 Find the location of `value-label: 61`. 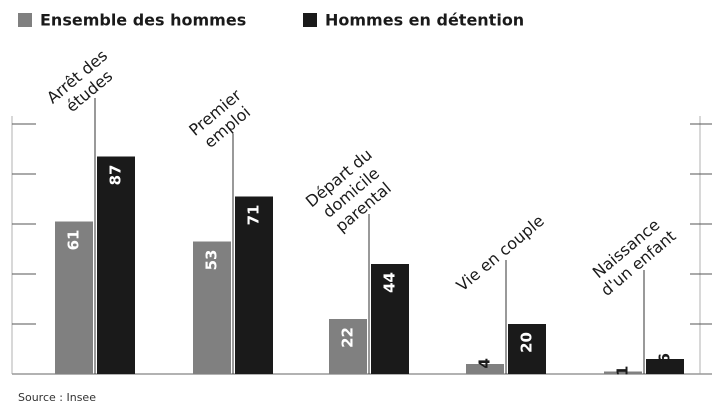

value-label: 61 is located at coordinates (74, 240).